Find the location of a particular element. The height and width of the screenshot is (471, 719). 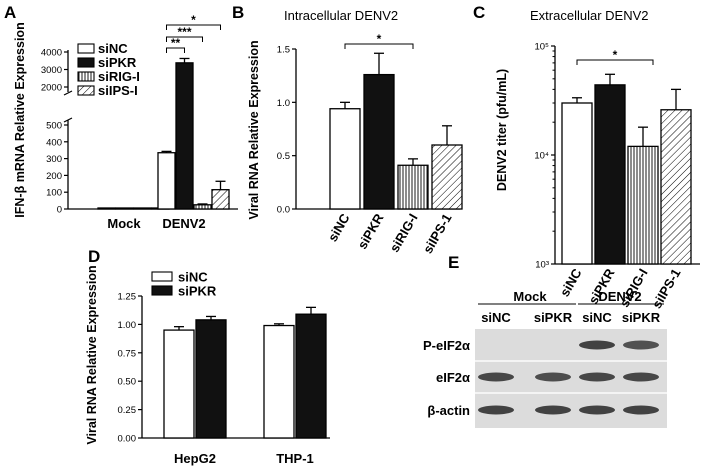

blot-group-denv2: DENV2 is located at coordinates (619, 296).